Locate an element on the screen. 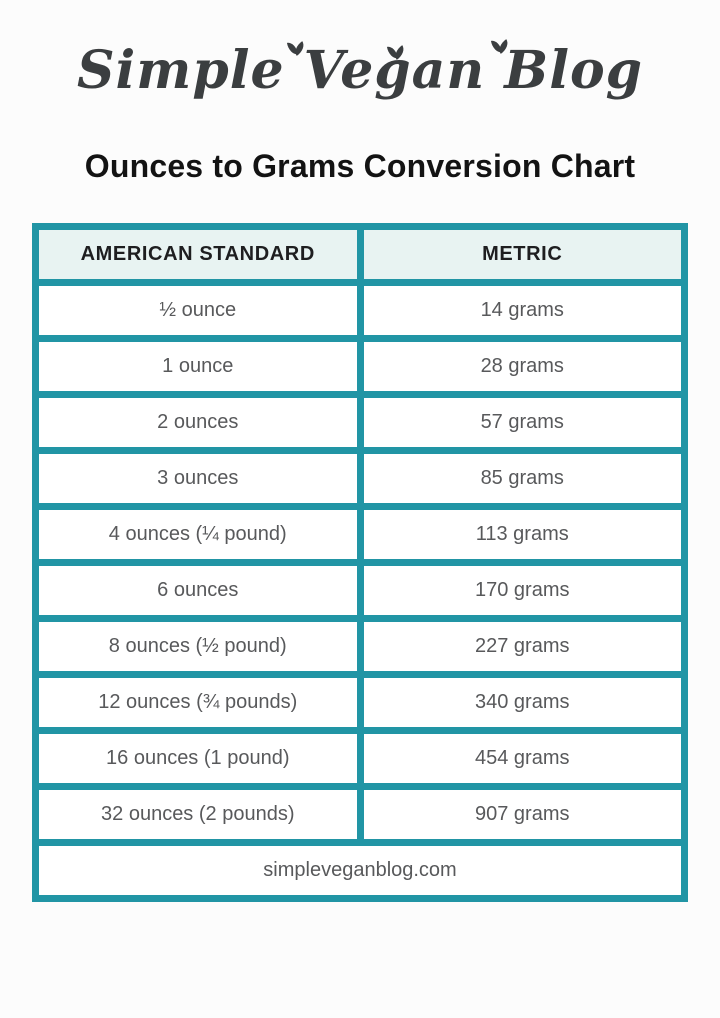 This screenshot has height=1018, width=720. cell-metric: 28 grams is located at coordinates (522, 366).